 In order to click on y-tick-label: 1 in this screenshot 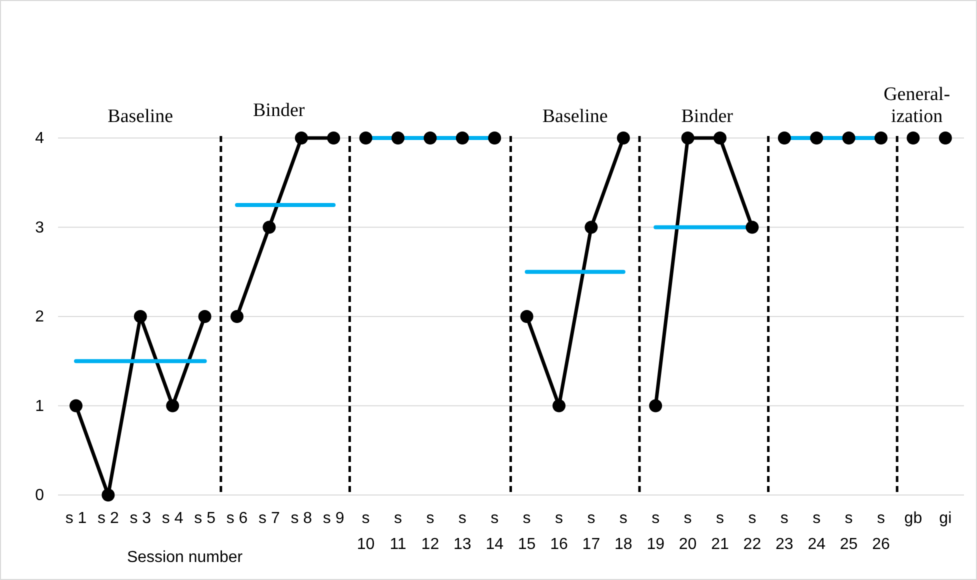, I will do `click(39, 406)`.